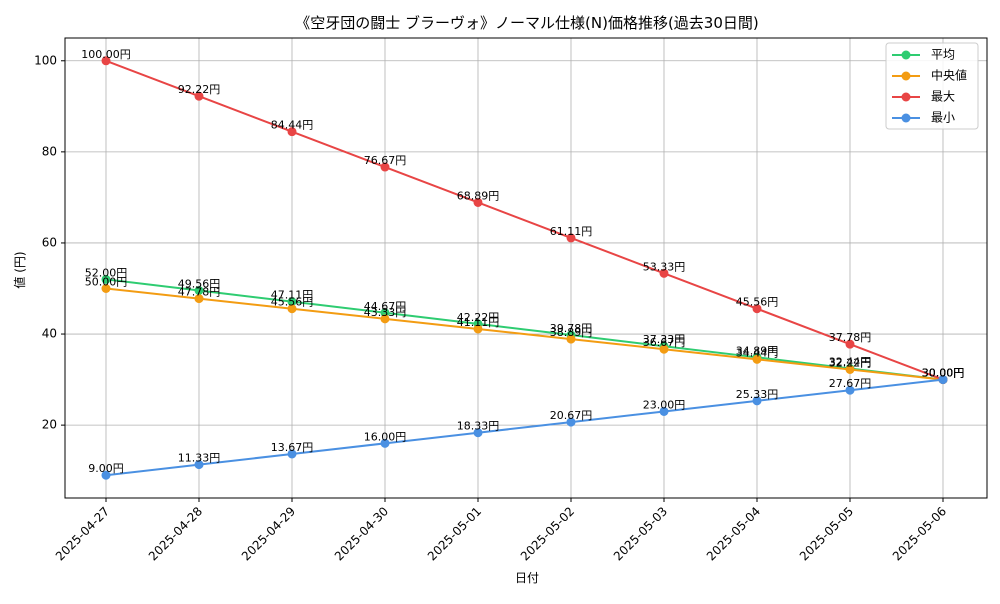 This screenshot has width=1000, height=604. Describe the element at coordinates (547, 533) in the screenshot. I see `x-tick-label: 2025-05-02` at that location.